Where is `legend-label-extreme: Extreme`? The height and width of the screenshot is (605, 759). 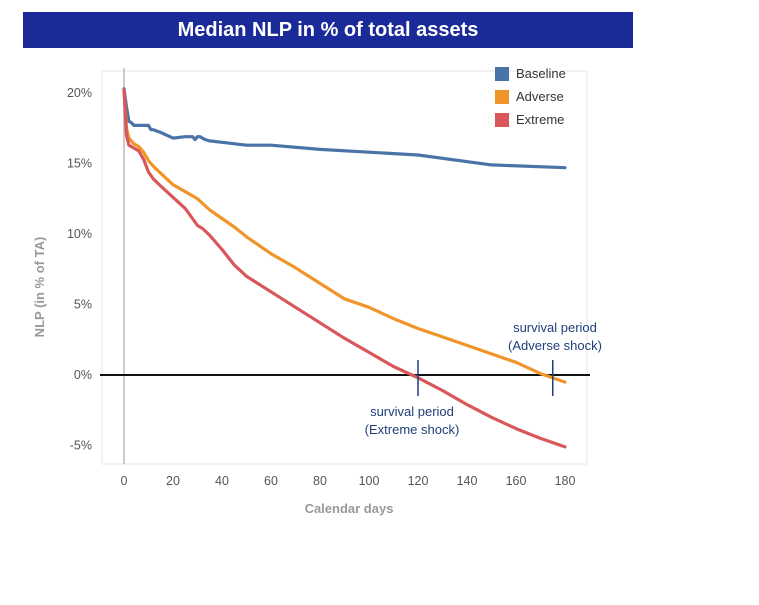
legend-label-extreme: Extreme is located at coordinates (540, 119).